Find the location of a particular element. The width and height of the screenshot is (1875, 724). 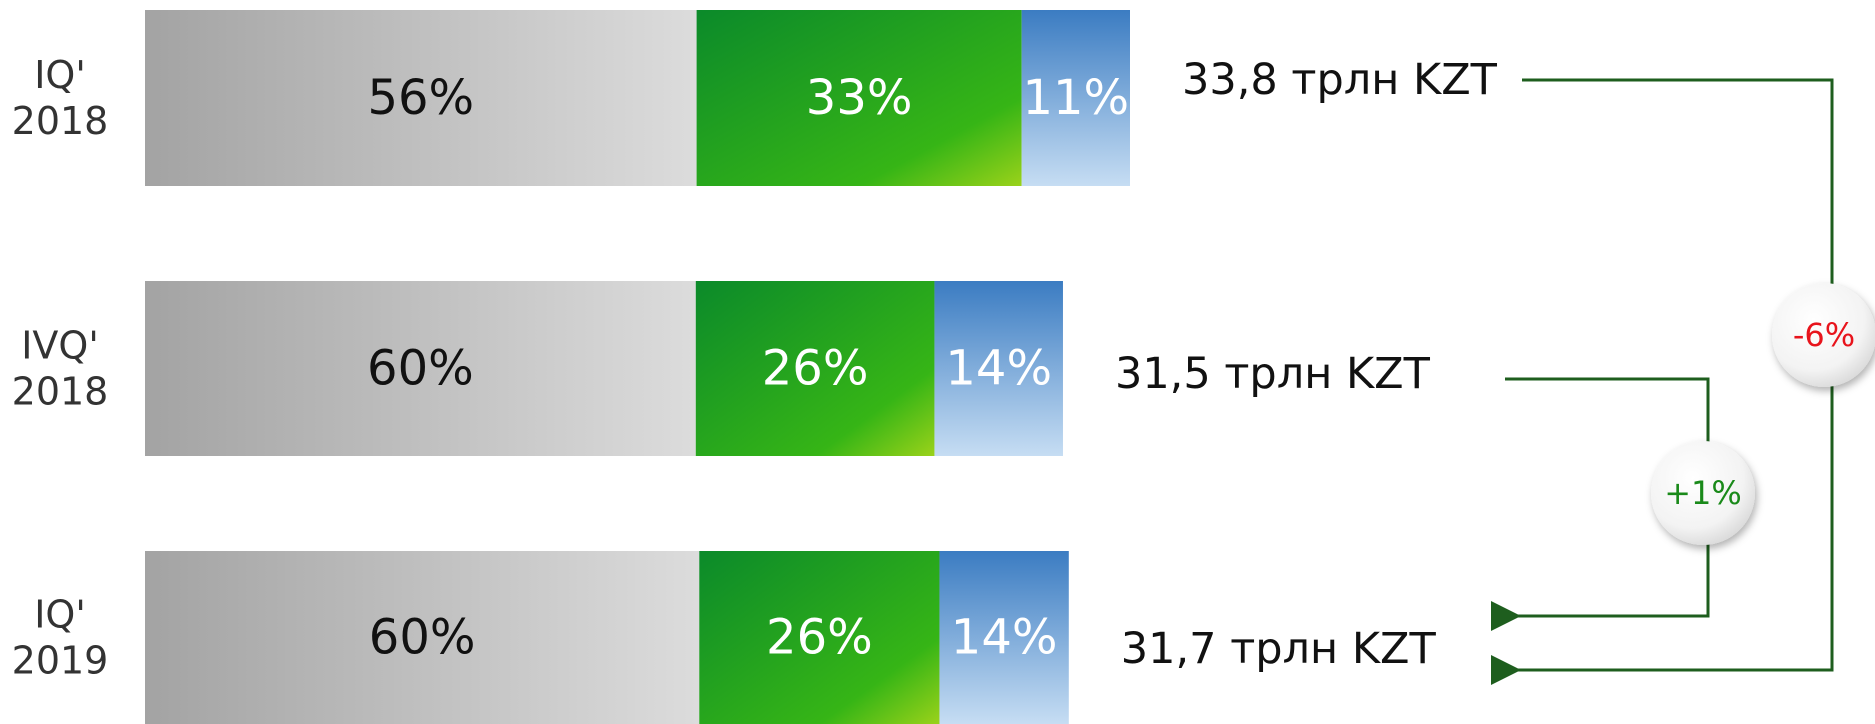

value-label: 11% is located at coordinates (1075, 98).